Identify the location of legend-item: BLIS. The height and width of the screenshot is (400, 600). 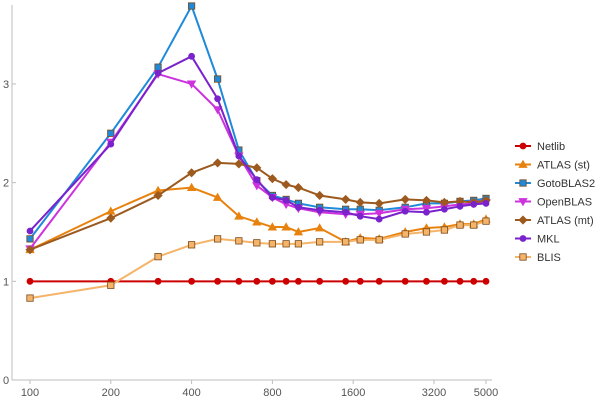
(538, 258).